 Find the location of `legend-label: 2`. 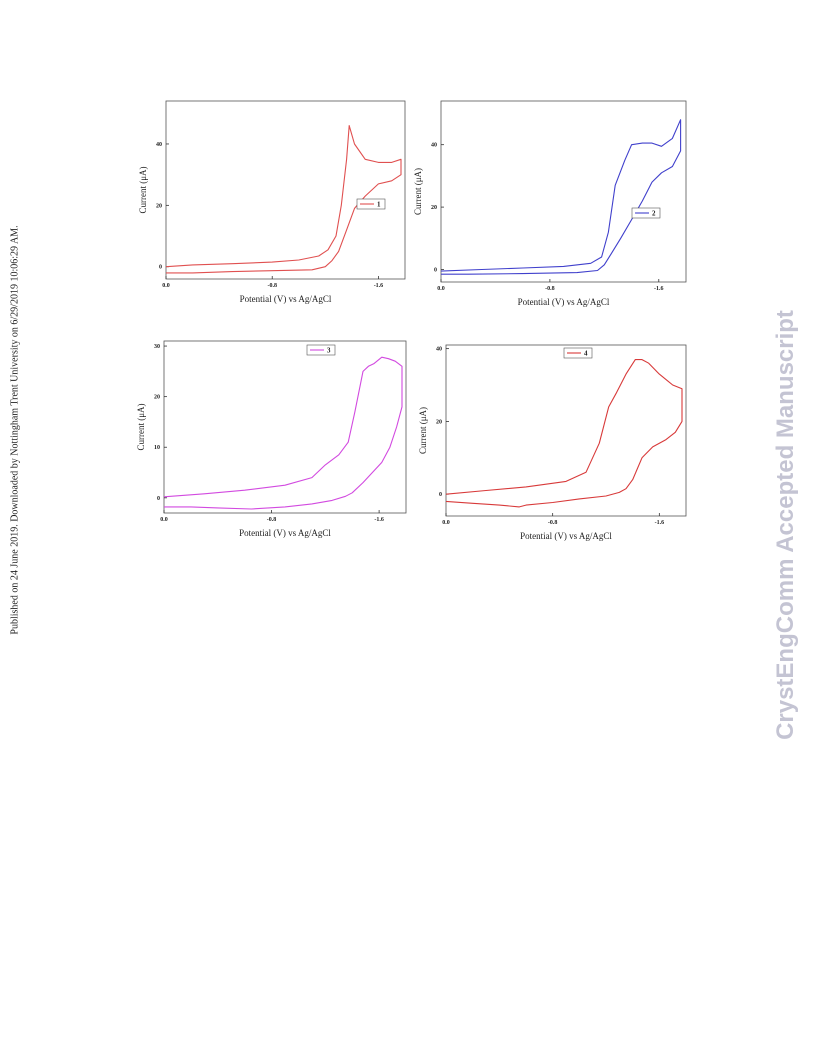

legend-label: 2 is located at coordinates (654, 214).